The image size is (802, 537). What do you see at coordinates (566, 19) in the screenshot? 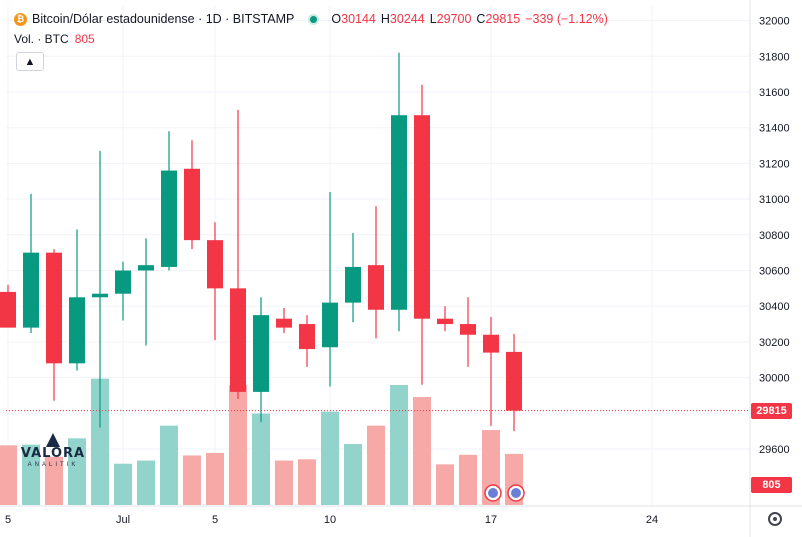
I see `price-change: −339 (−1.12%)` at bounding box center [566, 19].